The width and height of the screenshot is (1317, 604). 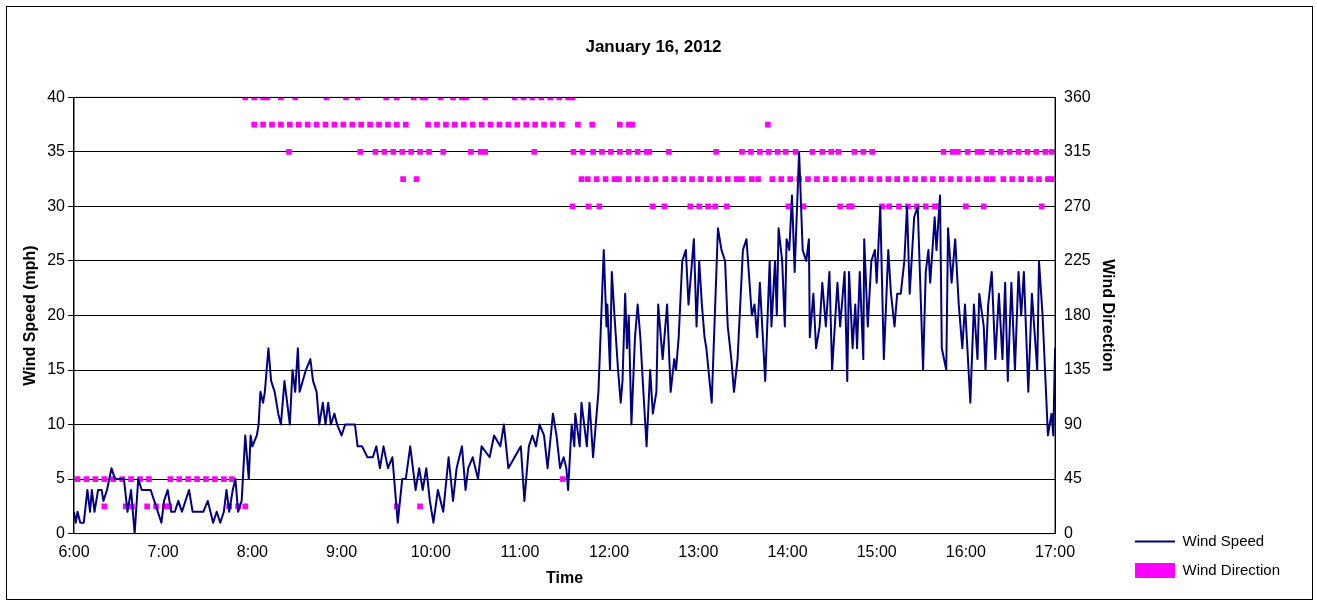 I want to click on y-tick-label: 0, so click(x=61, y=533).